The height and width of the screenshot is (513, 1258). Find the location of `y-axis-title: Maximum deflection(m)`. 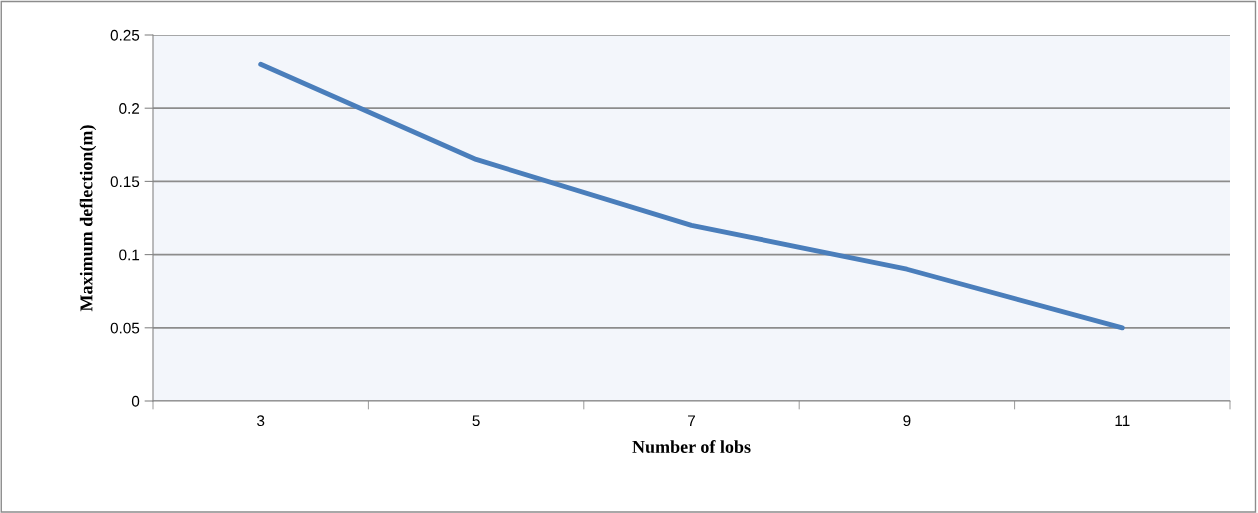

y-axis-title: Maximum deflection(m) is located at coordinates (88, 218).